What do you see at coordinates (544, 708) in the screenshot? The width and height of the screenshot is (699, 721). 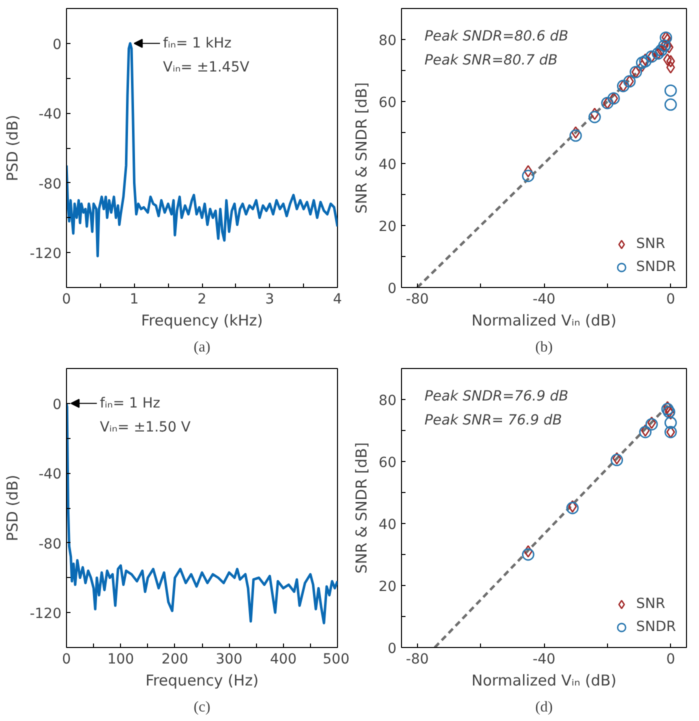 I see `text: (d)` at bounding box center [544, 708].